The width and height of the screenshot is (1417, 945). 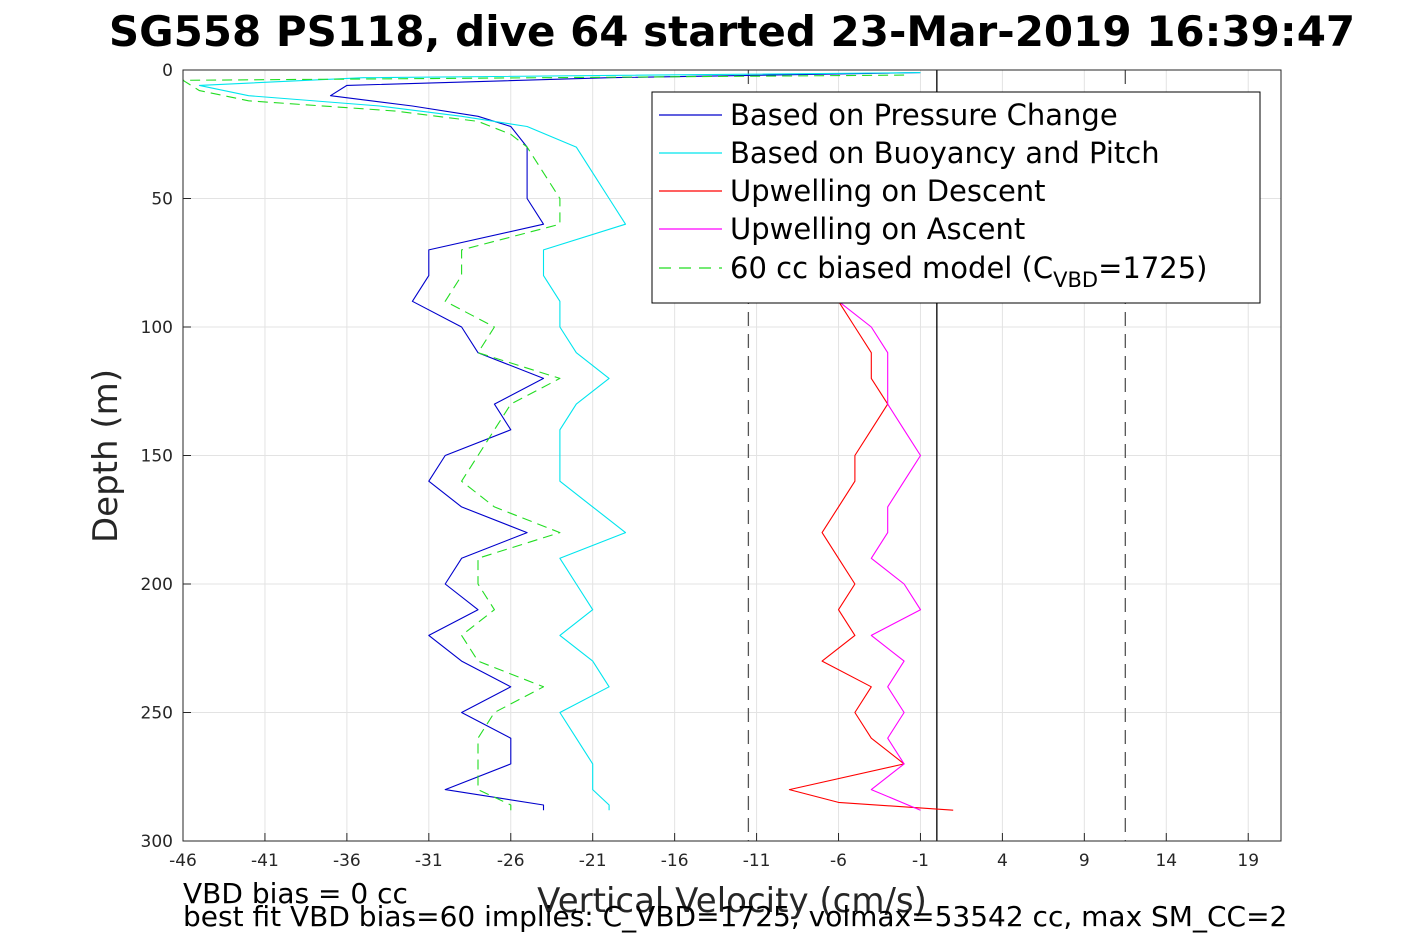 I want to click on x-tick-label: -36, so click(x=347, y=861).